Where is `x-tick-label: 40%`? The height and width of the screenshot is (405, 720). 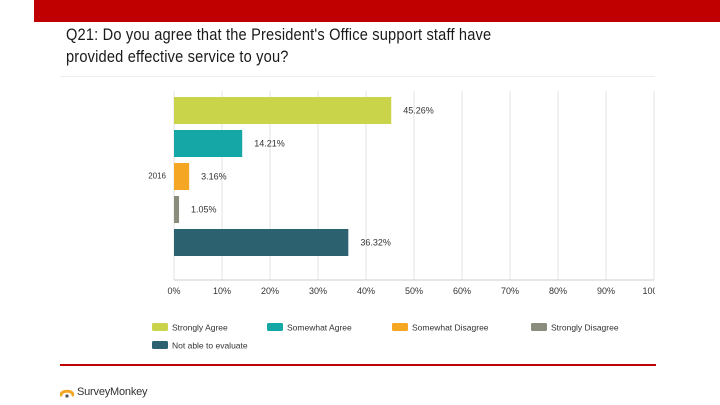
x-tick-label: 40% is located at coordinates (366, 291).